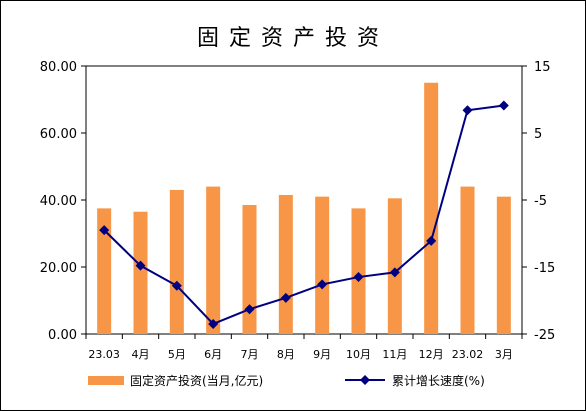 The image size is (586, 411). What do you see at coordinates (538, 134) in the screenshot?
I see `y-right-tick-label-3: 5` at bounding box center [538, 134].